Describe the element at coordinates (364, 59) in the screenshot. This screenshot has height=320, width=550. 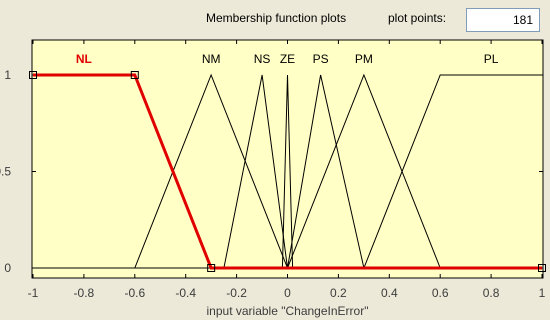
I see `mf-label-pm: PM` at that location.